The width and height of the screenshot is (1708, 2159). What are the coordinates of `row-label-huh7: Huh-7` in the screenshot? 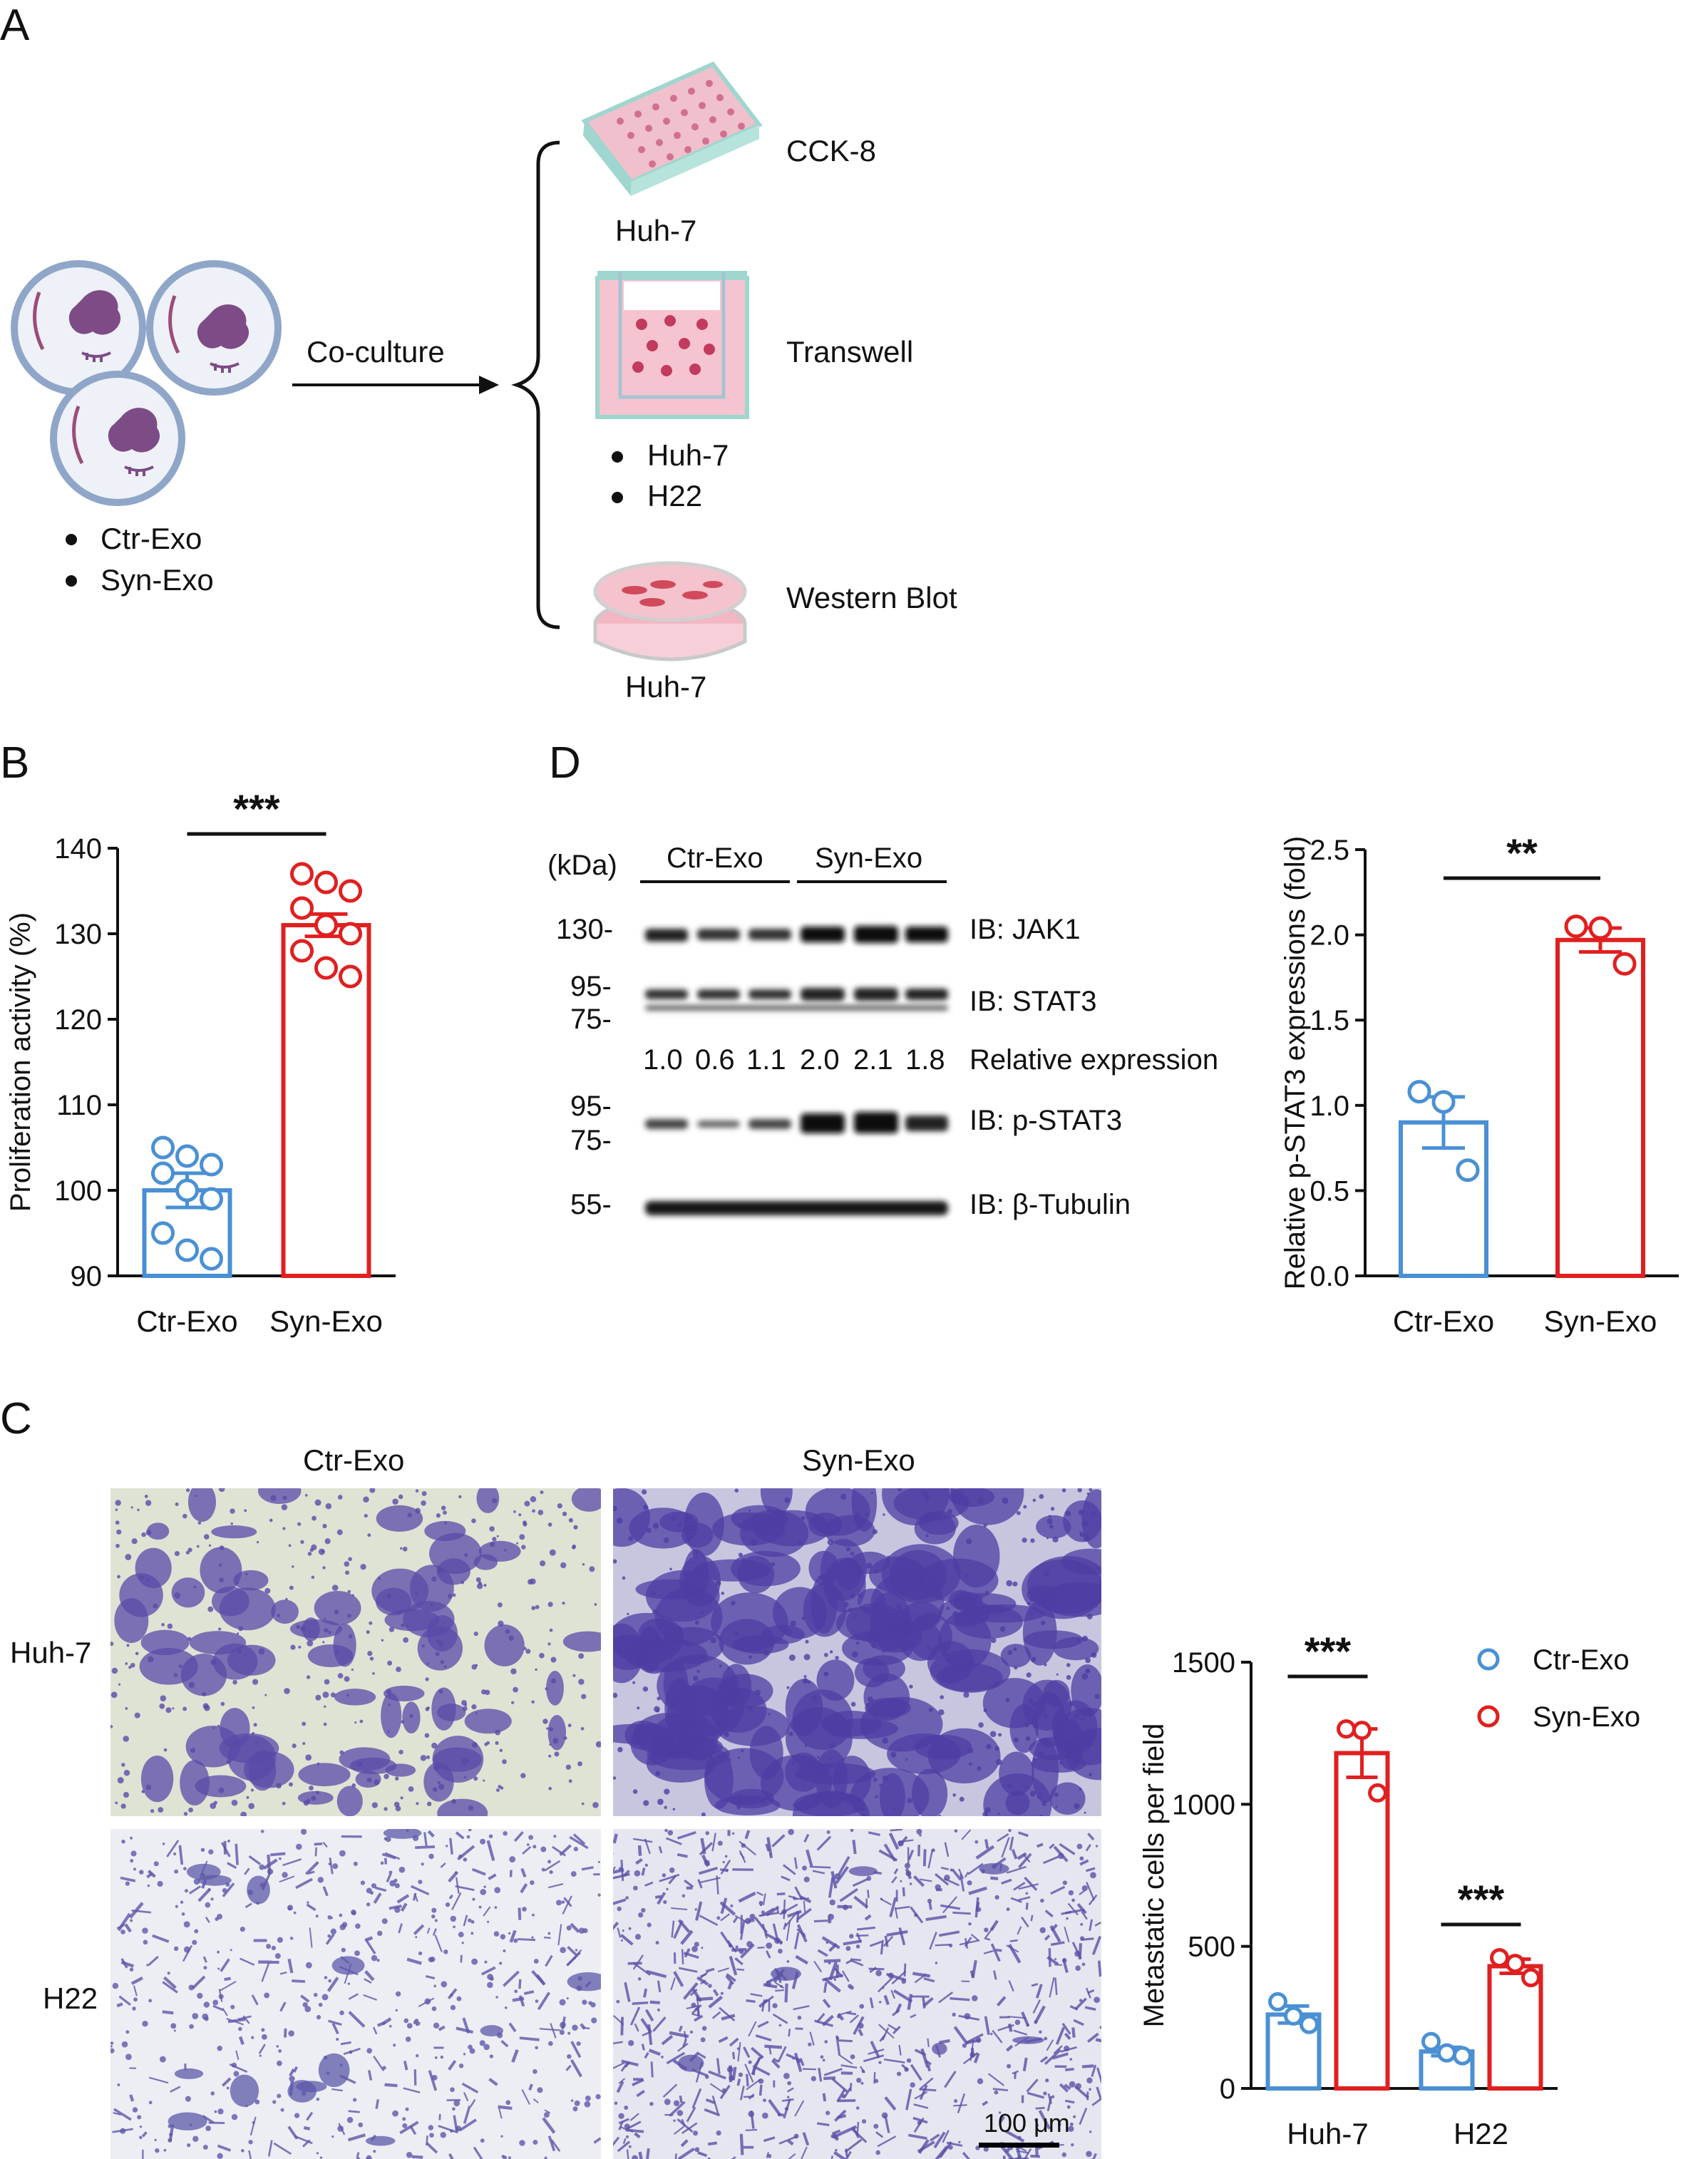 It's located at (51, 1652).